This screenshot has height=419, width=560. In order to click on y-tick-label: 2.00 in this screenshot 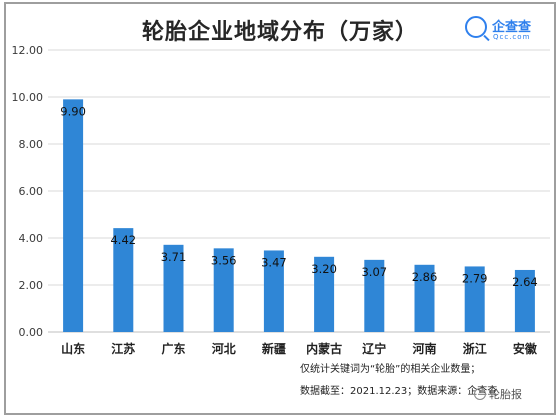, I will do `click(31, 285)`.